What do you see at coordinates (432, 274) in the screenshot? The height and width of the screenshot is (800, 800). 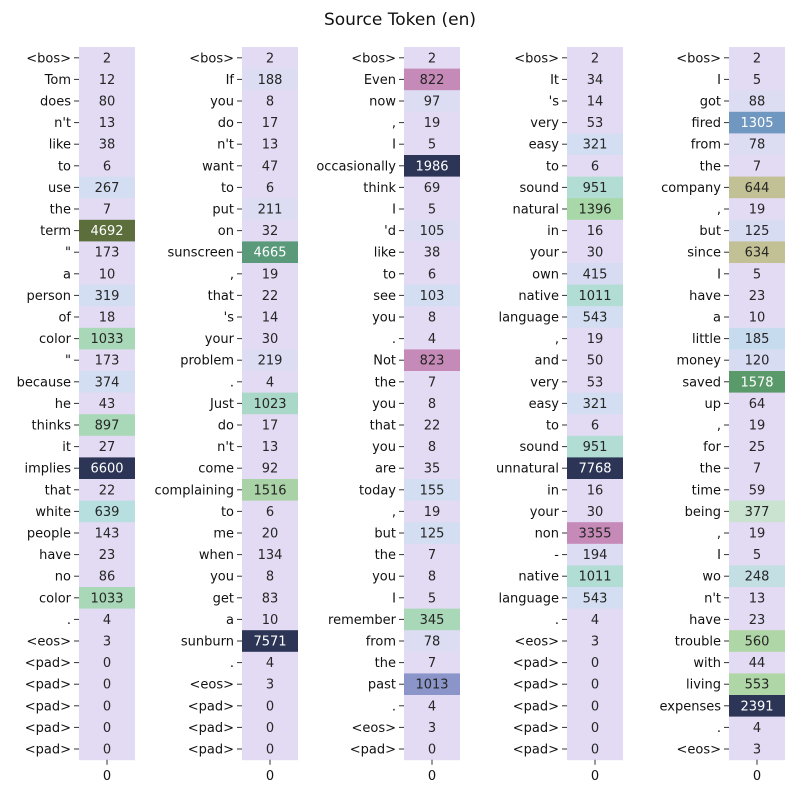 I see `cell-value-label: 6` at bounding box center [432, 274].